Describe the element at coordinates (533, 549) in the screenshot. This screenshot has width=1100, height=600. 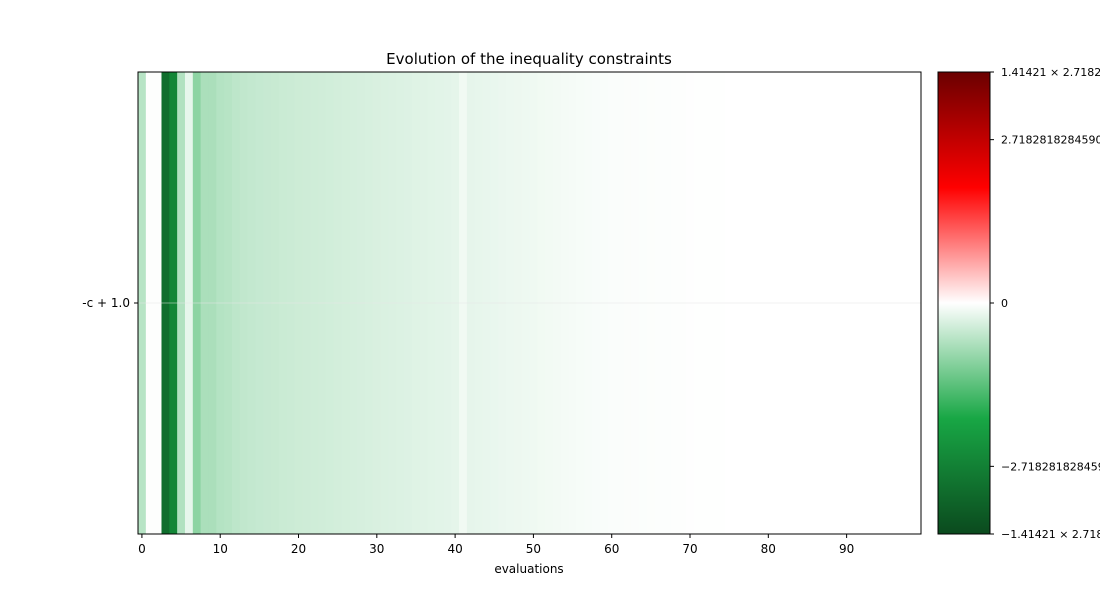
I see `x-tick-label: 50` at that location.